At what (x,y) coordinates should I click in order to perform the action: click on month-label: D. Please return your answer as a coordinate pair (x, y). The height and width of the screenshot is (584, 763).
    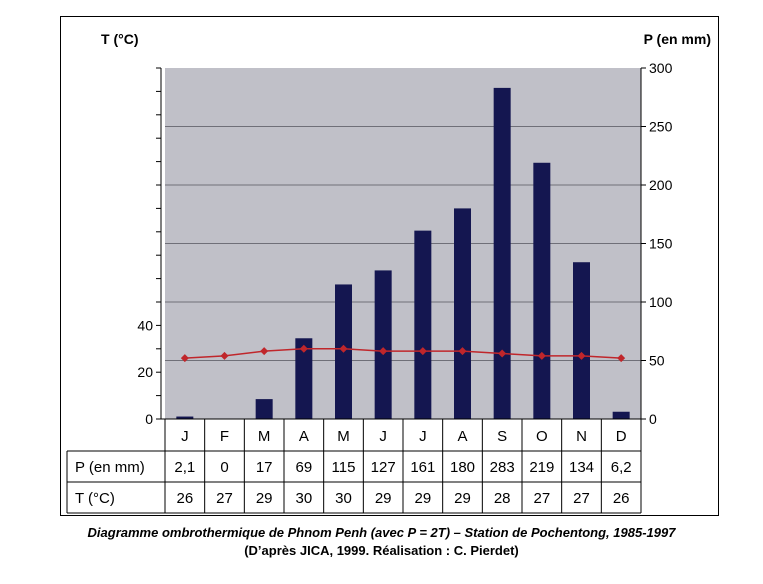
    Looking at the image, I should click on (621, 436).